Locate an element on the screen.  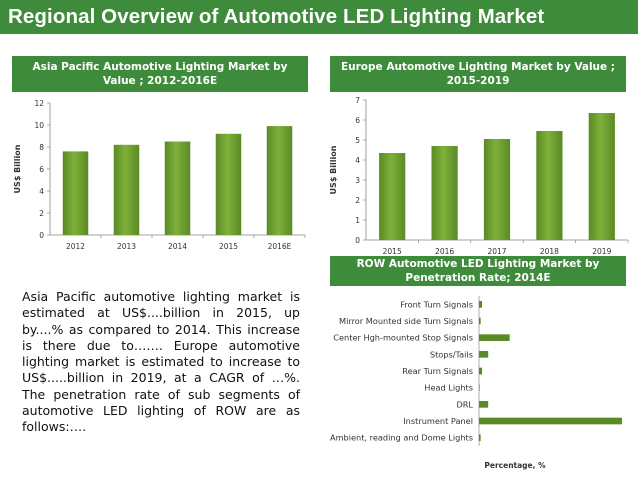
row-category-label: Rear Turn Signals is located at coordinates (437, 371).